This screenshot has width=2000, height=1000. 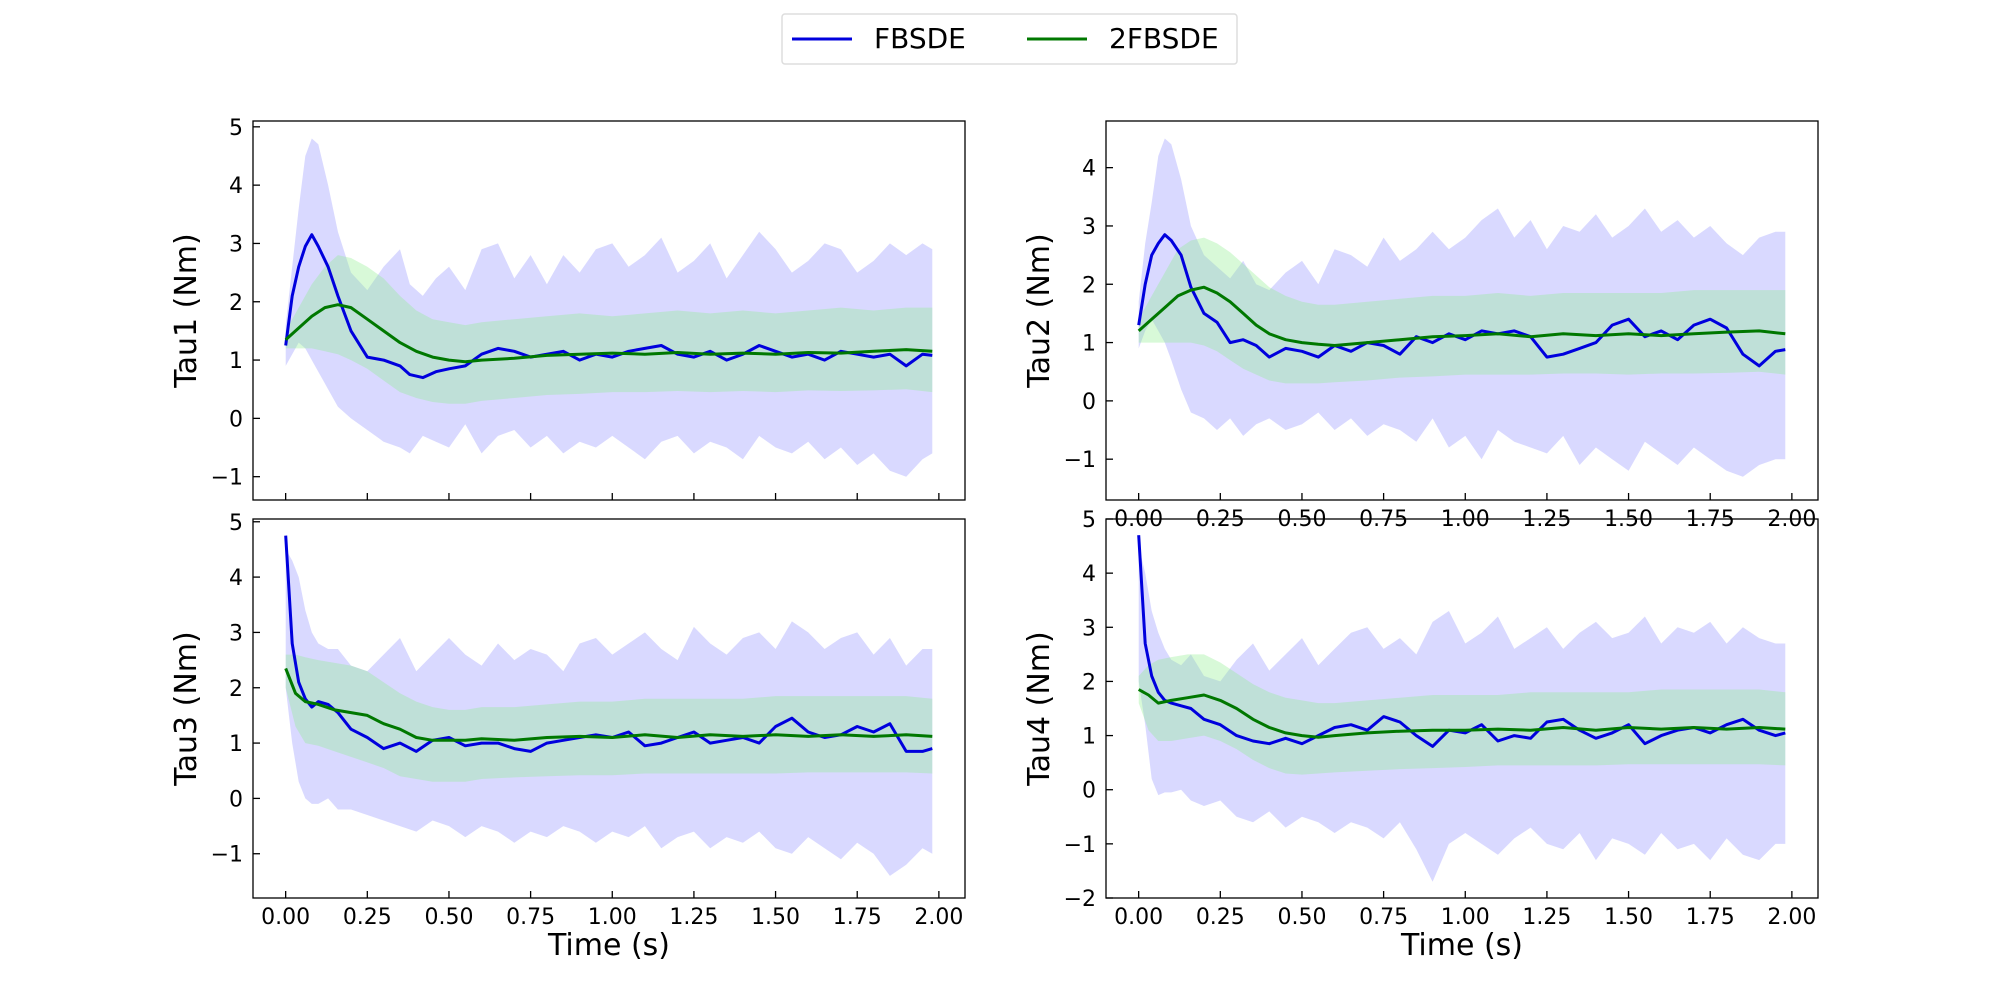 What do you see at coordinates (1039, 708) in the screenshot?
I see `y-axis-label: Tau4 (Nm)` at bounding box center [1039, 708].